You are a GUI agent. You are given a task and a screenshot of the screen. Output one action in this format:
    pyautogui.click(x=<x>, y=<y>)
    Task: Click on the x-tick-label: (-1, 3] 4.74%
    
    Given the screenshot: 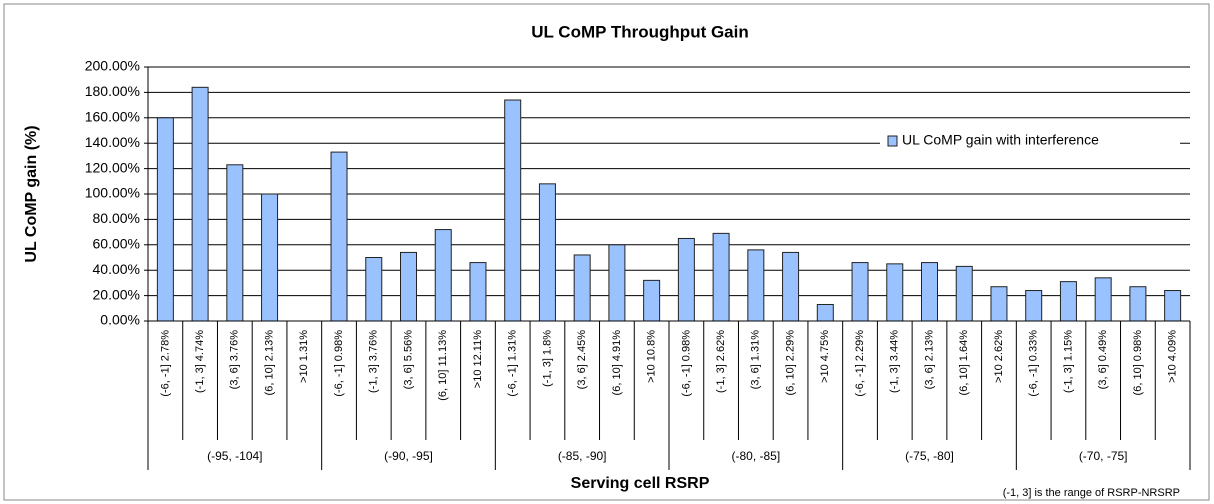 What is the action you would take?
    pyautogui.click(x=200, y=361)
    